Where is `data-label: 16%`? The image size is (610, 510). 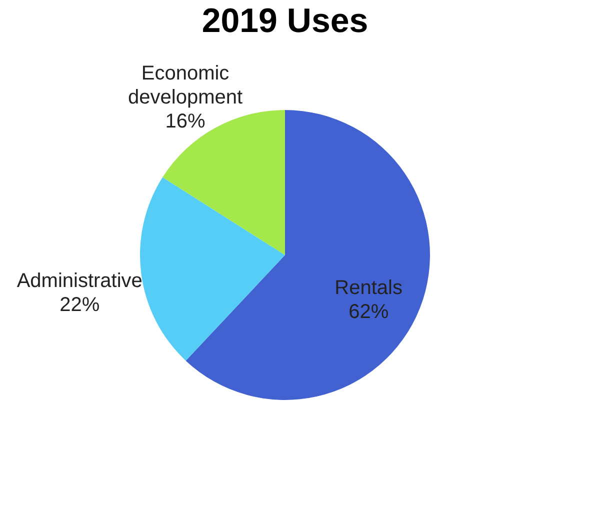 data-label: 16% is located at coordinates (185, 121).